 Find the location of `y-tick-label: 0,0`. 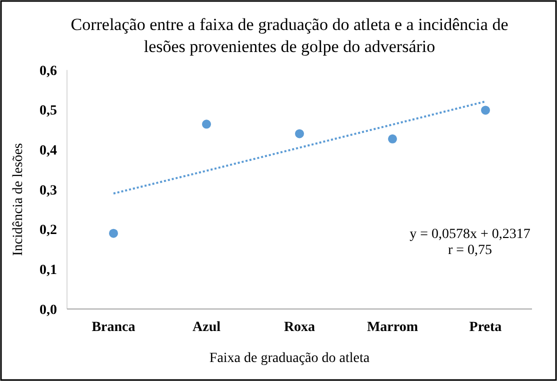

y-tick-label: 0,0 is located at coordinates (48, 310).